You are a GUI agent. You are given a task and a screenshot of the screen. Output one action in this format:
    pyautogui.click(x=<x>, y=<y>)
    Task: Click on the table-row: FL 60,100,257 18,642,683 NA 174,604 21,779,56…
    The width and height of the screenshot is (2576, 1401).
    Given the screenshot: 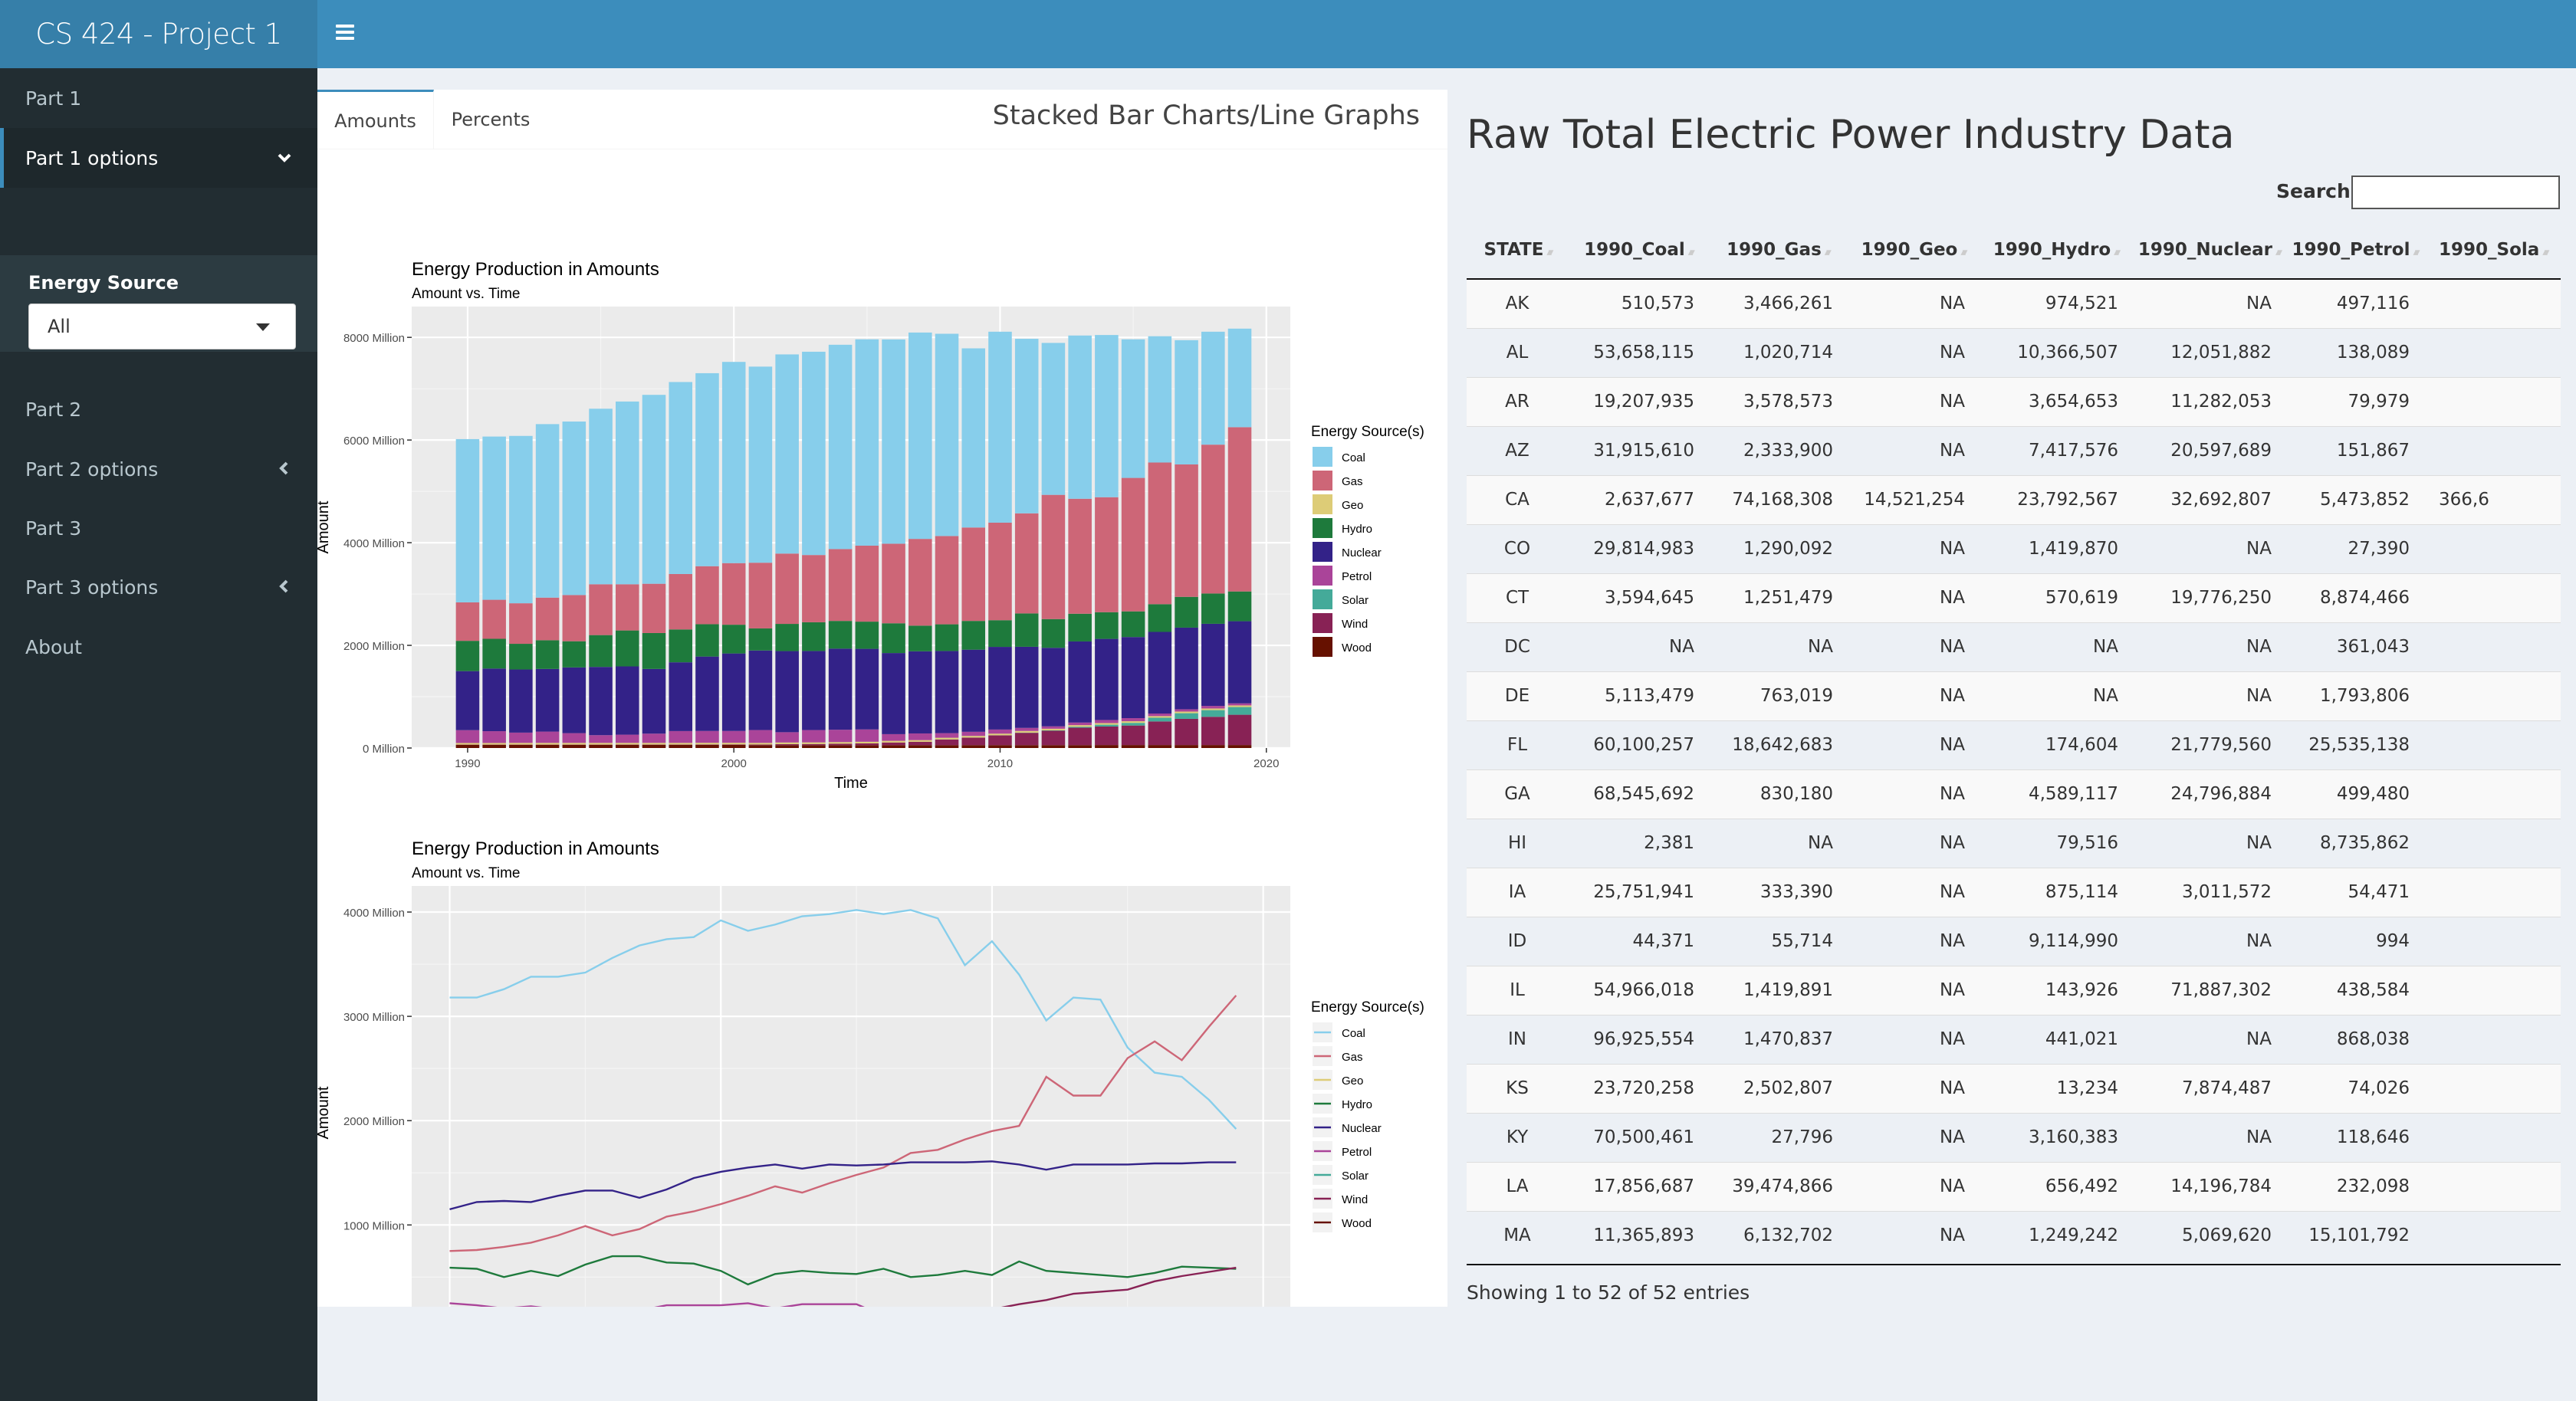 What is the action you would take?
    pyautogui.click(x=2014, y=744)
    